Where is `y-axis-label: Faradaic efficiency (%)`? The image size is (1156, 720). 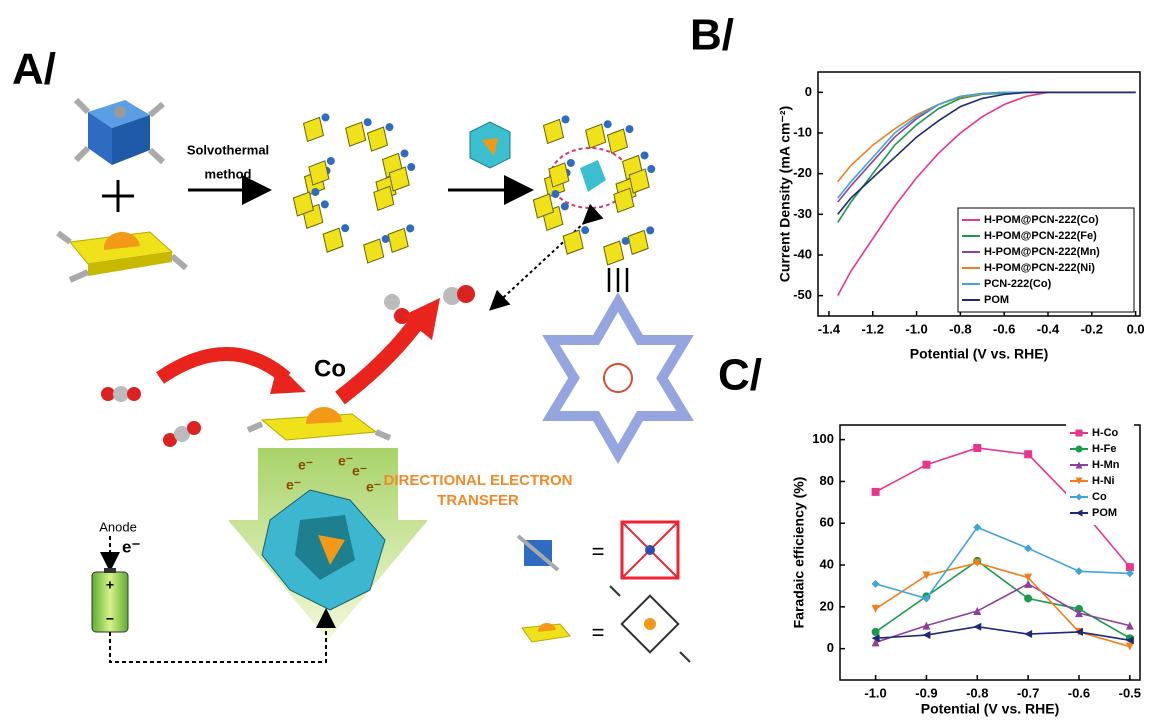
y-axis-label: Faradaic efficiency (%) is located at coordinates (799, 553).